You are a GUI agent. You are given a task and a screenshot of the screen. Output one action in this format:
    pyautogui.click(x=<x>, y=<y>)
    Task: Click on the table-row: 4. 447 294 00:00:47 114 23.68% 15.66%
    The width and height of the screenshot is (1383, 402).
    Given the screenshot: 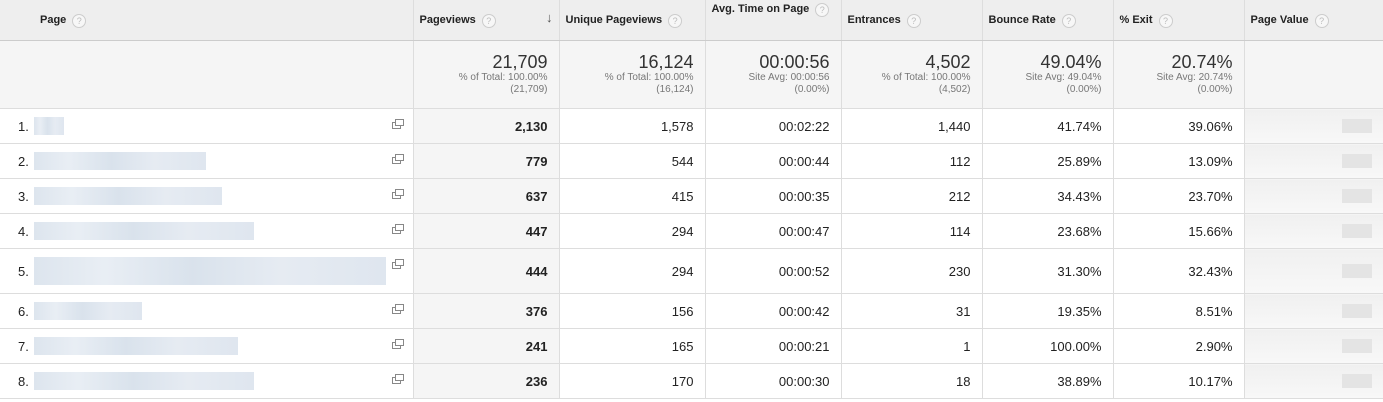 What is the action you would take?
    pyautogui.click(x=691, y=231)
    